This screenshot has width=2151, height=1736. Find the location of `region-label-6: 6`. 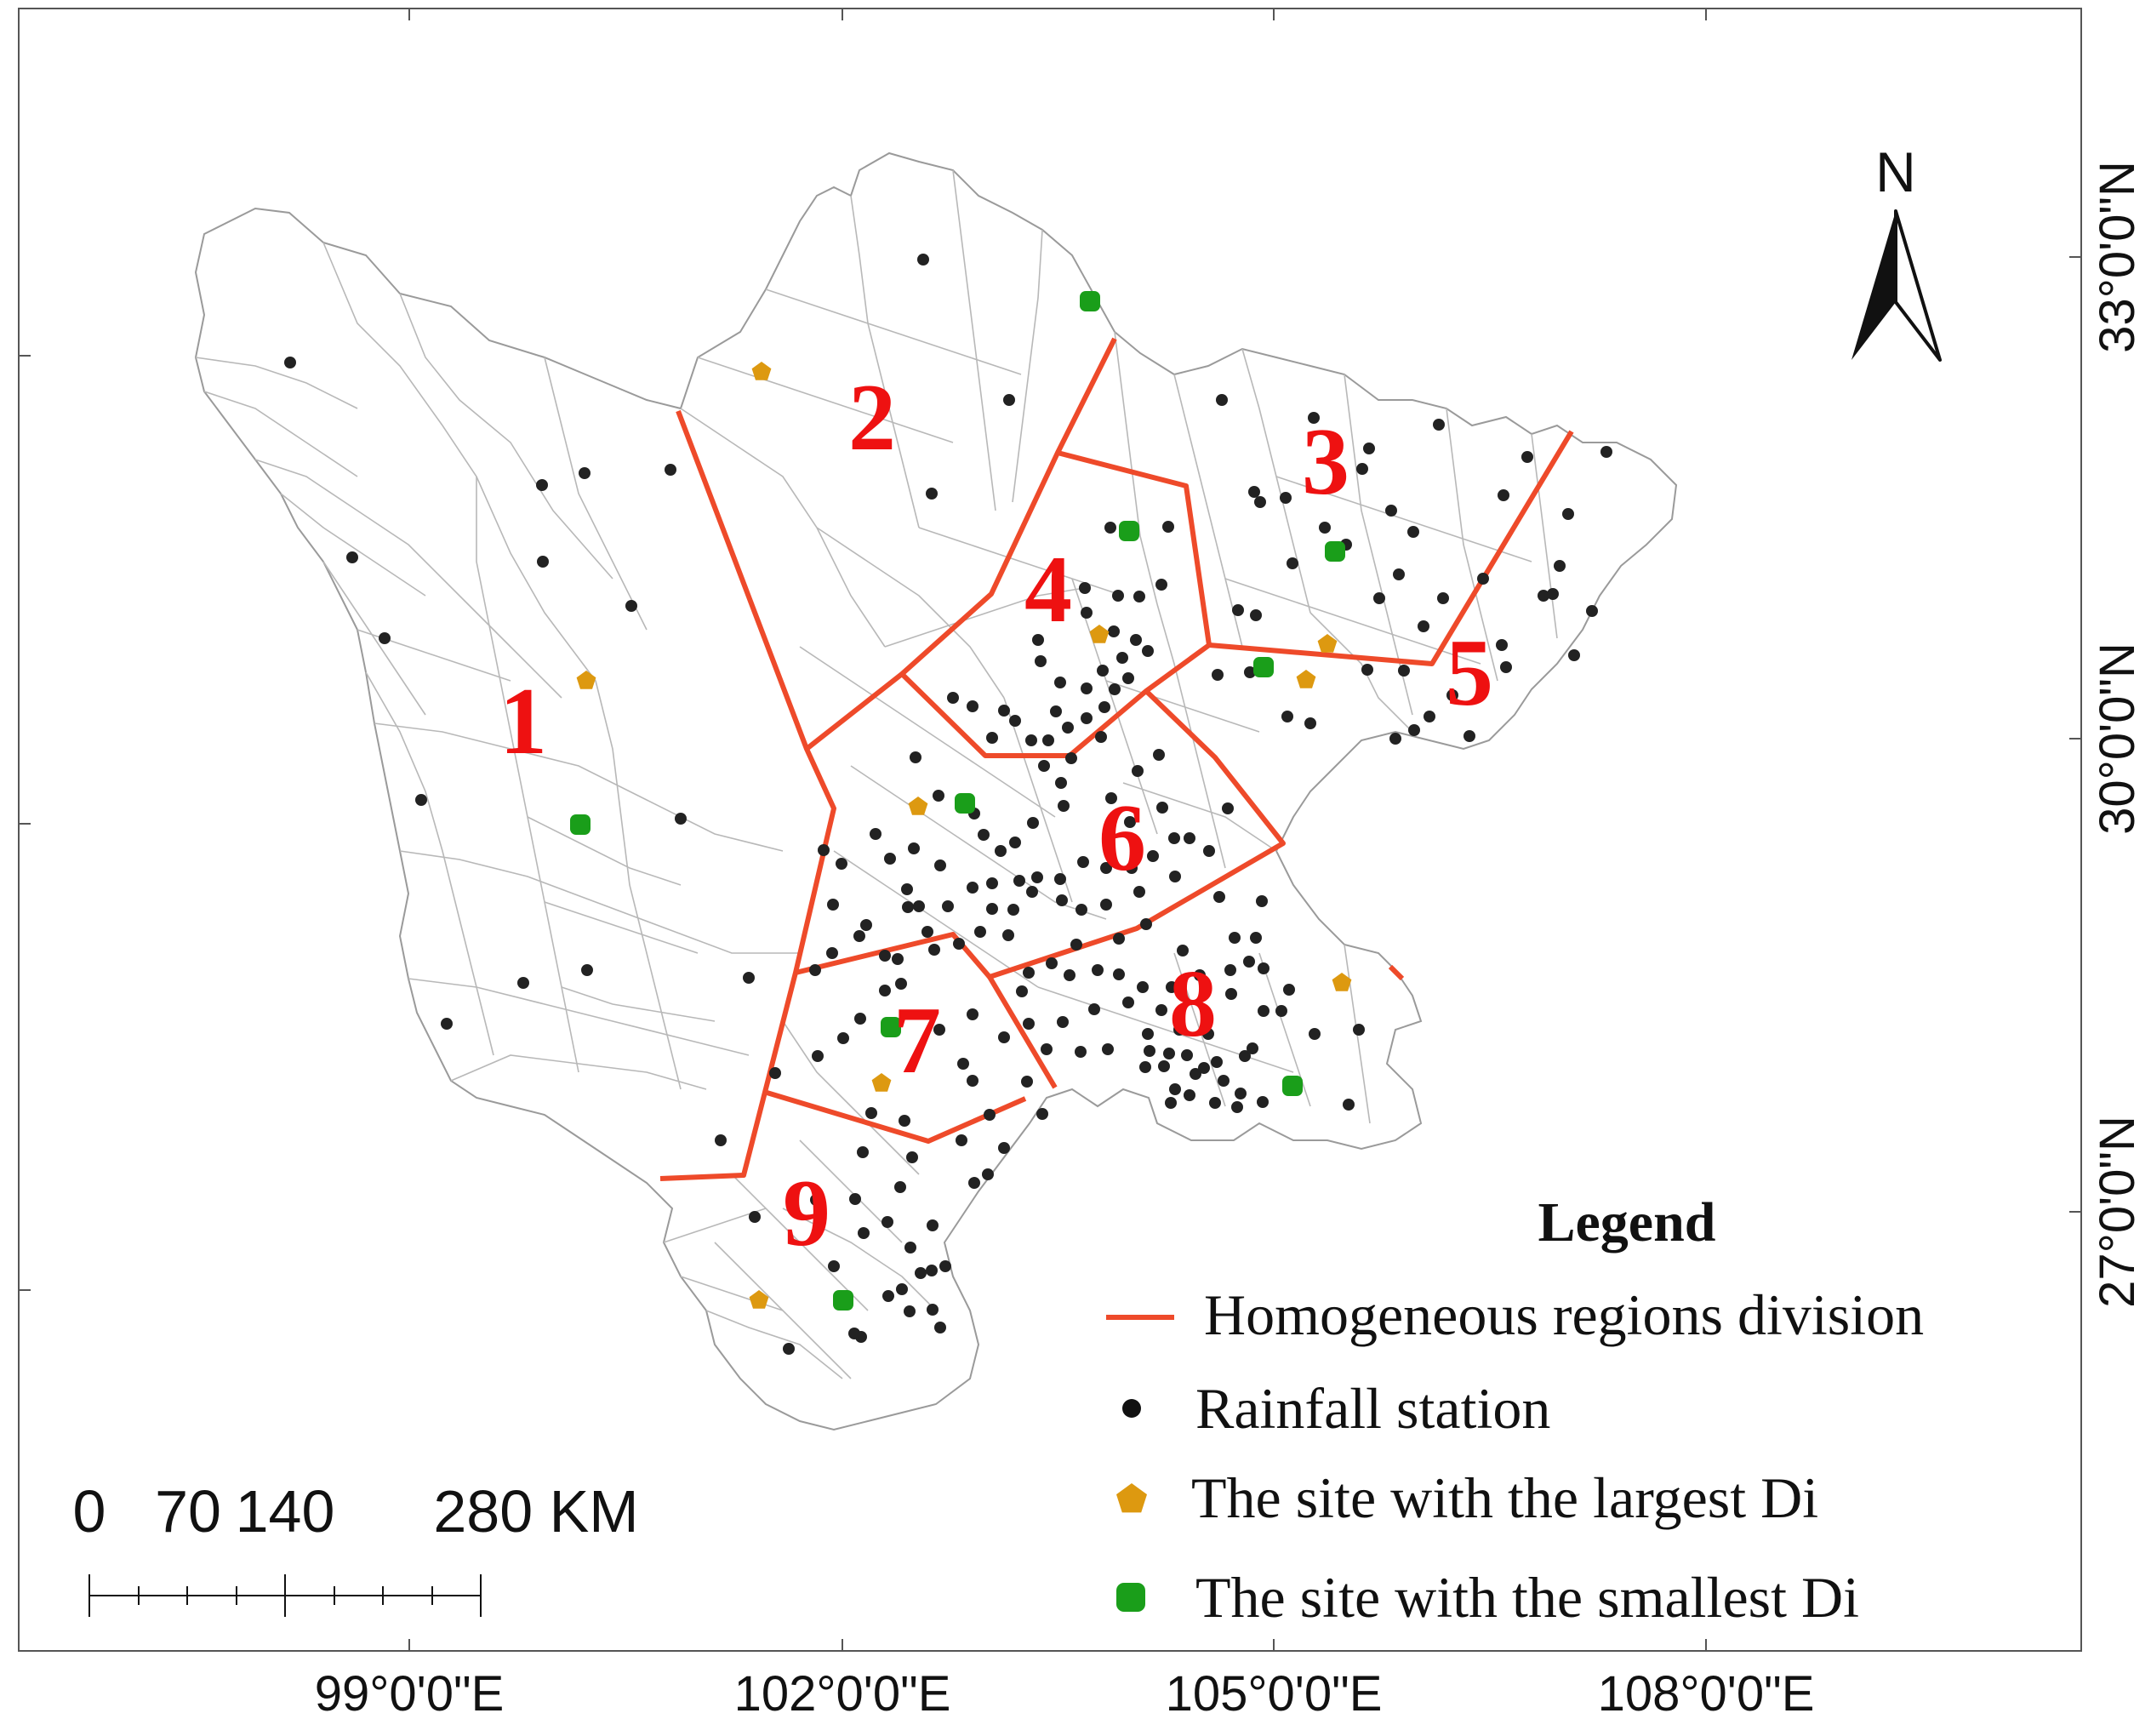

region-label-6: 6 is located at coordinates (1122, 838).